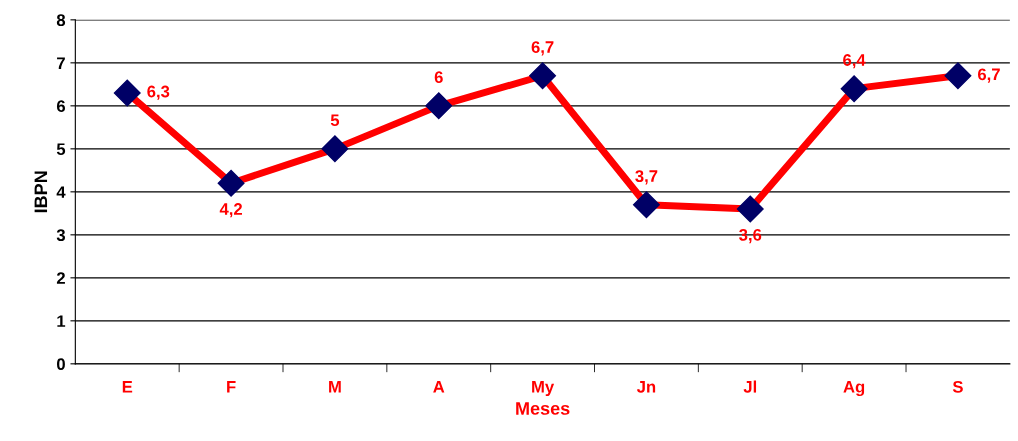  What do you see at coordinates (438, 77) in the screenshot?
I see `data-label: 6` at bounding box center [438, 77].